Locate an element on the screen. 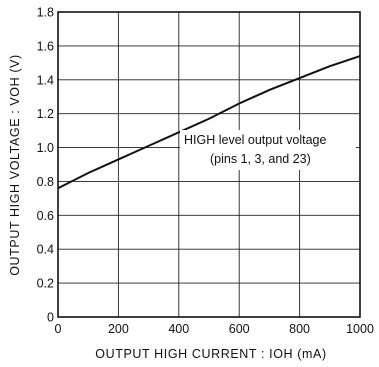 This screenshot has width=379, height=367. y-tick-label: 1.0 is located at coordinates (45, 148).